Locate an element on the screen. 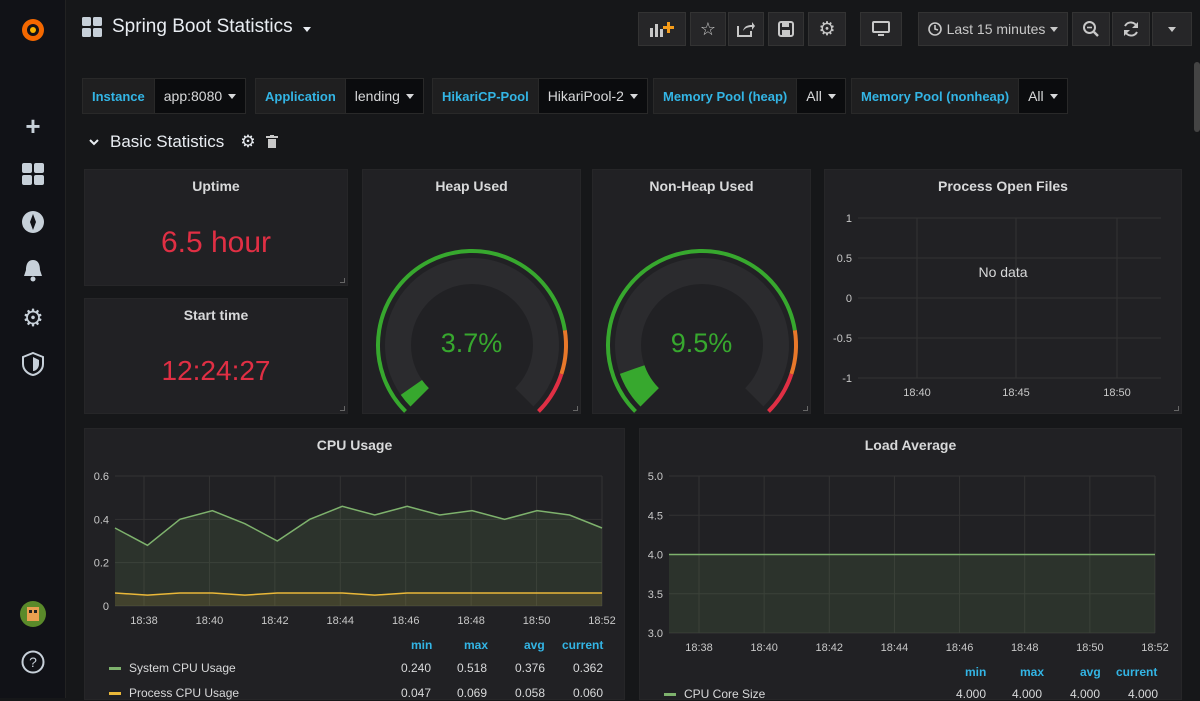 This screenshot has height=701, width=1200. clock-icon is located at coordinates (934, 29).